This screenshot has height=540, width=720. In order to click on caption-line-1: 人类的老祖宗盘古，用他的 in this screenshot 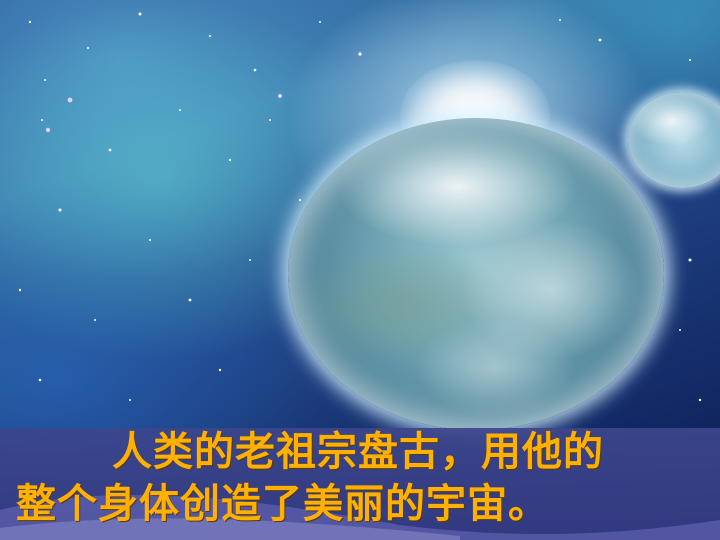, I will do `click(358, 452)`.